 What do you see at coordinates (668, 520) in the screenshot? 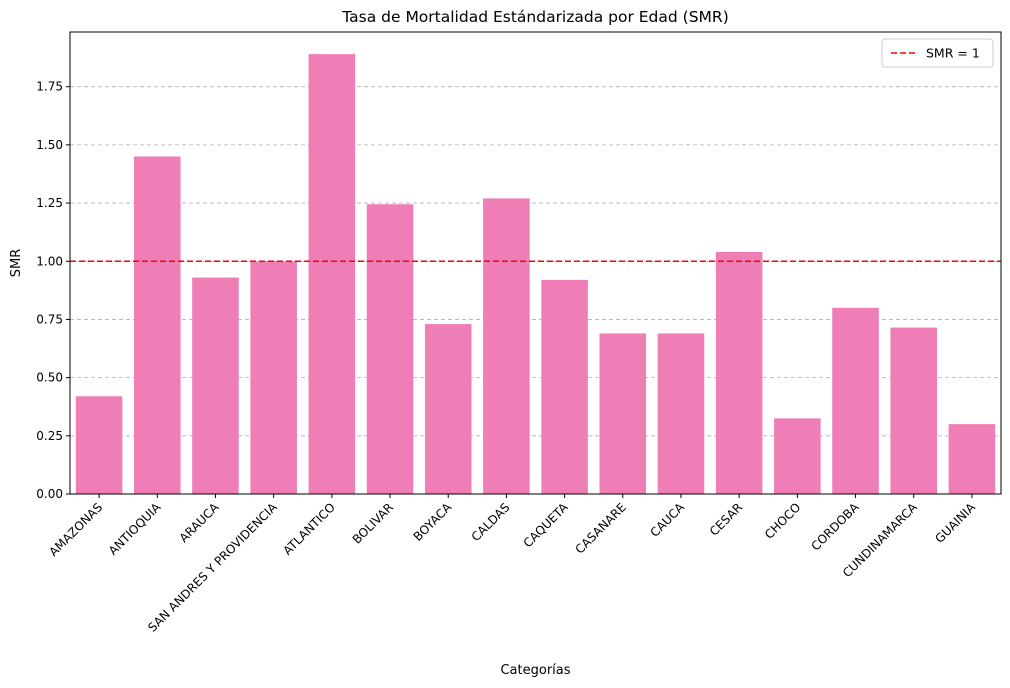
I see `x-tick-label: CAUCA` at bounding box center [668, 520].